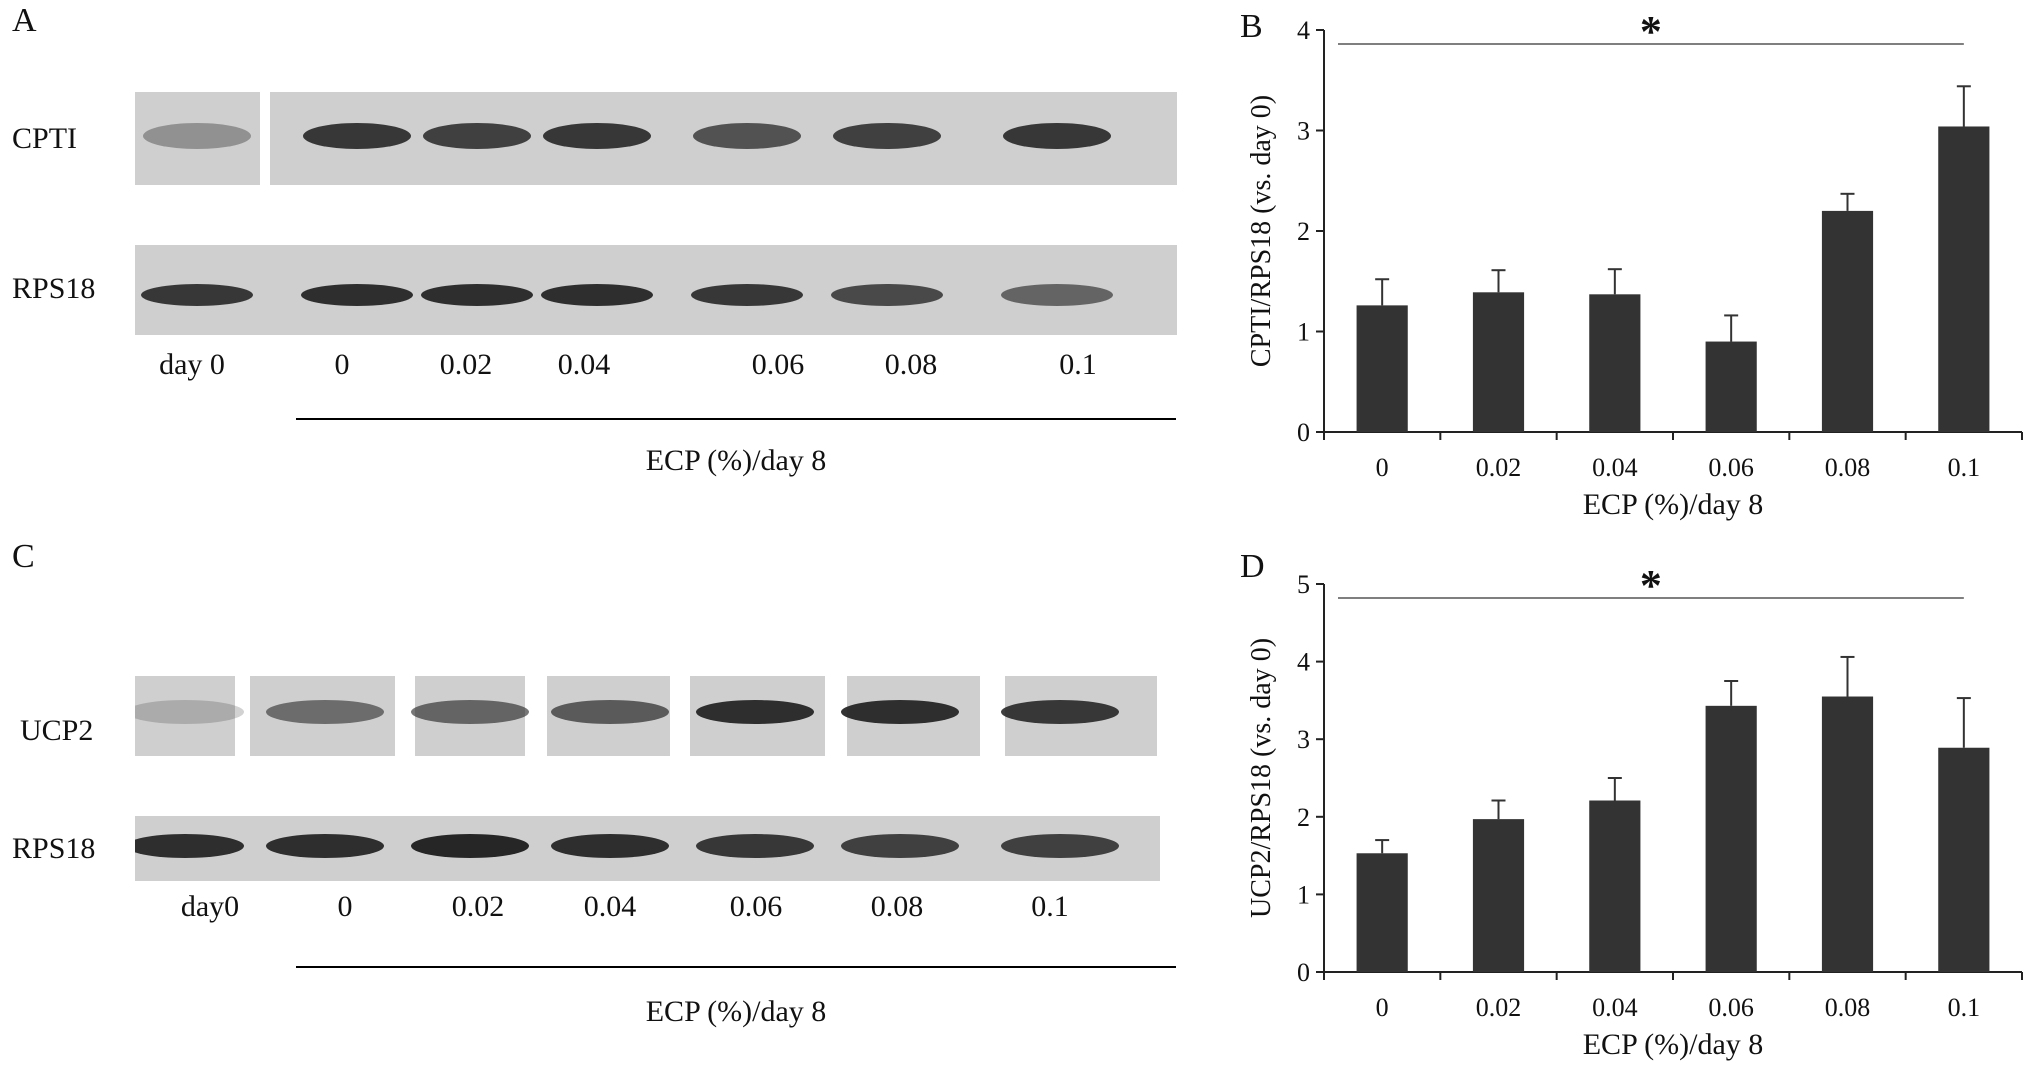  I want to click on panel-letter-d: D, so click(1252, 566).